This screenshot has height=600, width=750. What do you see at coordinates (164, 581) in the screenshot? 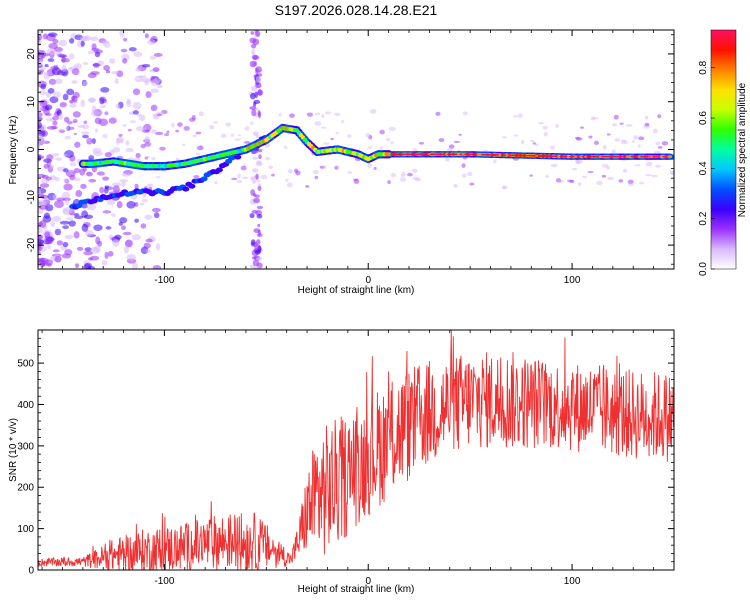
I see `snr-xtick-label: -100` at bounding box center [164, 581].